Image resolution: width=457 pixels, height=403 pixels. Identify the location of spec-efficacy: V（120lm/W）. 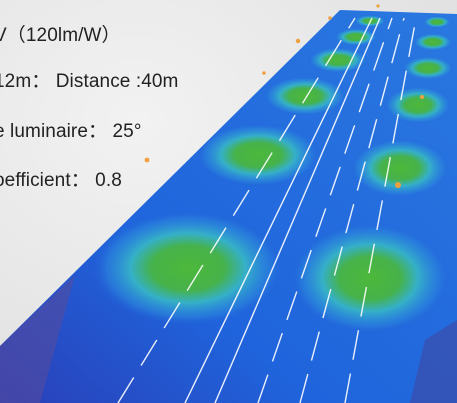
(60, 35).